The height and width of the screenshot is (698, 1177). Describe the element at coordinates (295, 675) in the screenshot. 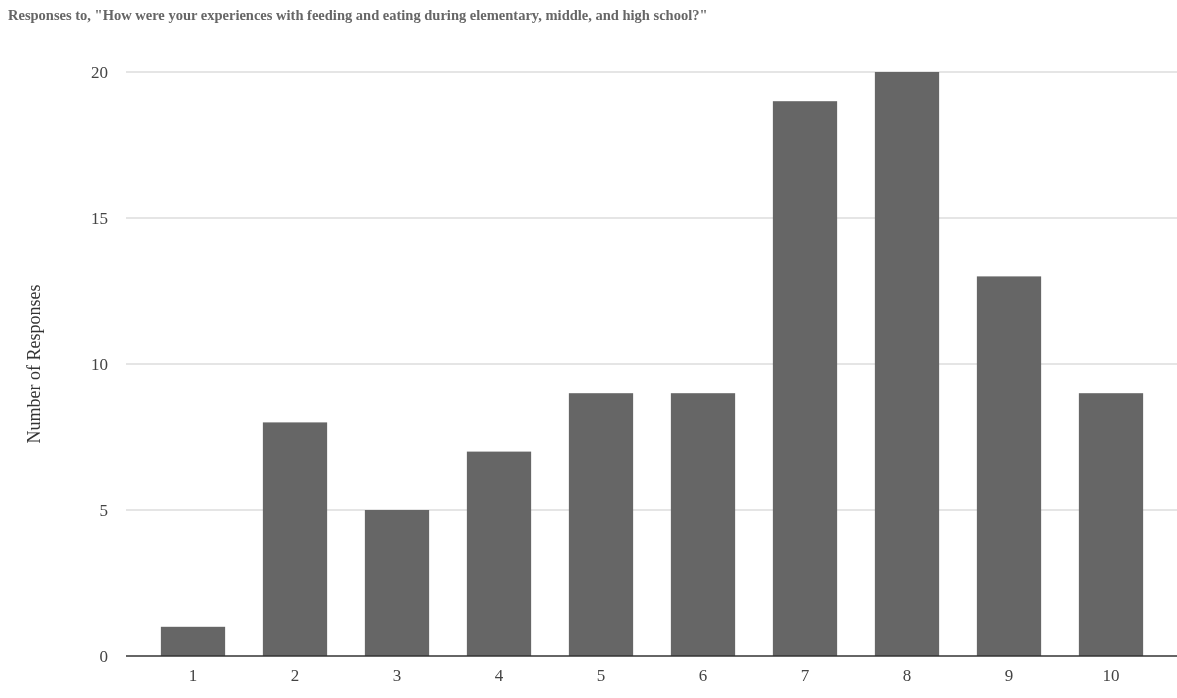

I see `x-tick-label: 2` at that location.